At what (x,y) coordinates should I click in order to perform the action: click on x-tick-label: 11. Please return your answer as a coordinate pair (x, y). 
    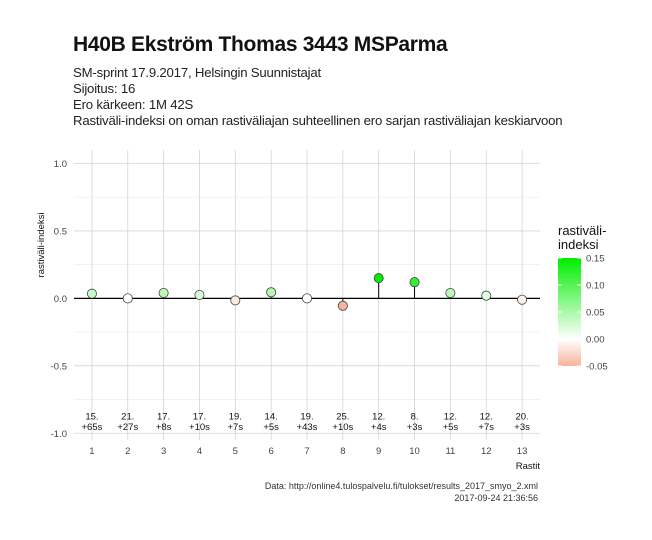
    Looking at the image, I should click on (450, 451).